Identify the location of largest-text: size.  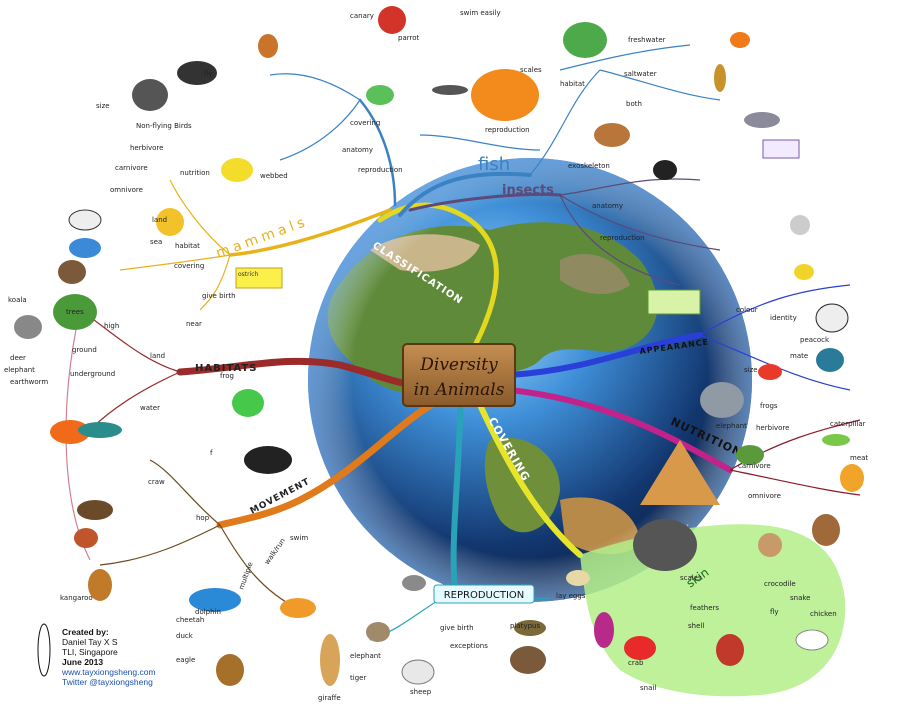
(103, 106).